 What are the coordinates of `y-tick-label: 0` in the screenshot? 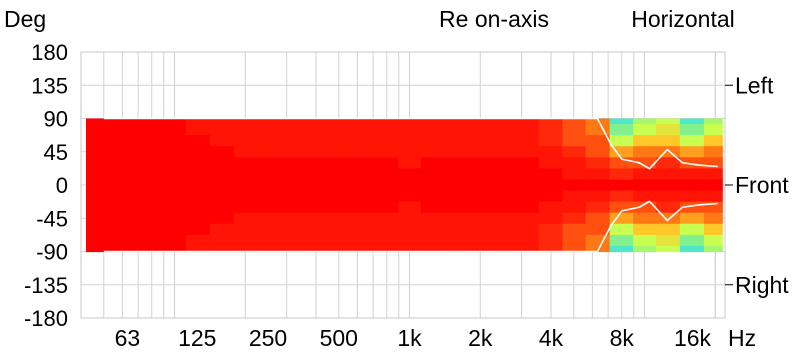 It's located at (62, 185).